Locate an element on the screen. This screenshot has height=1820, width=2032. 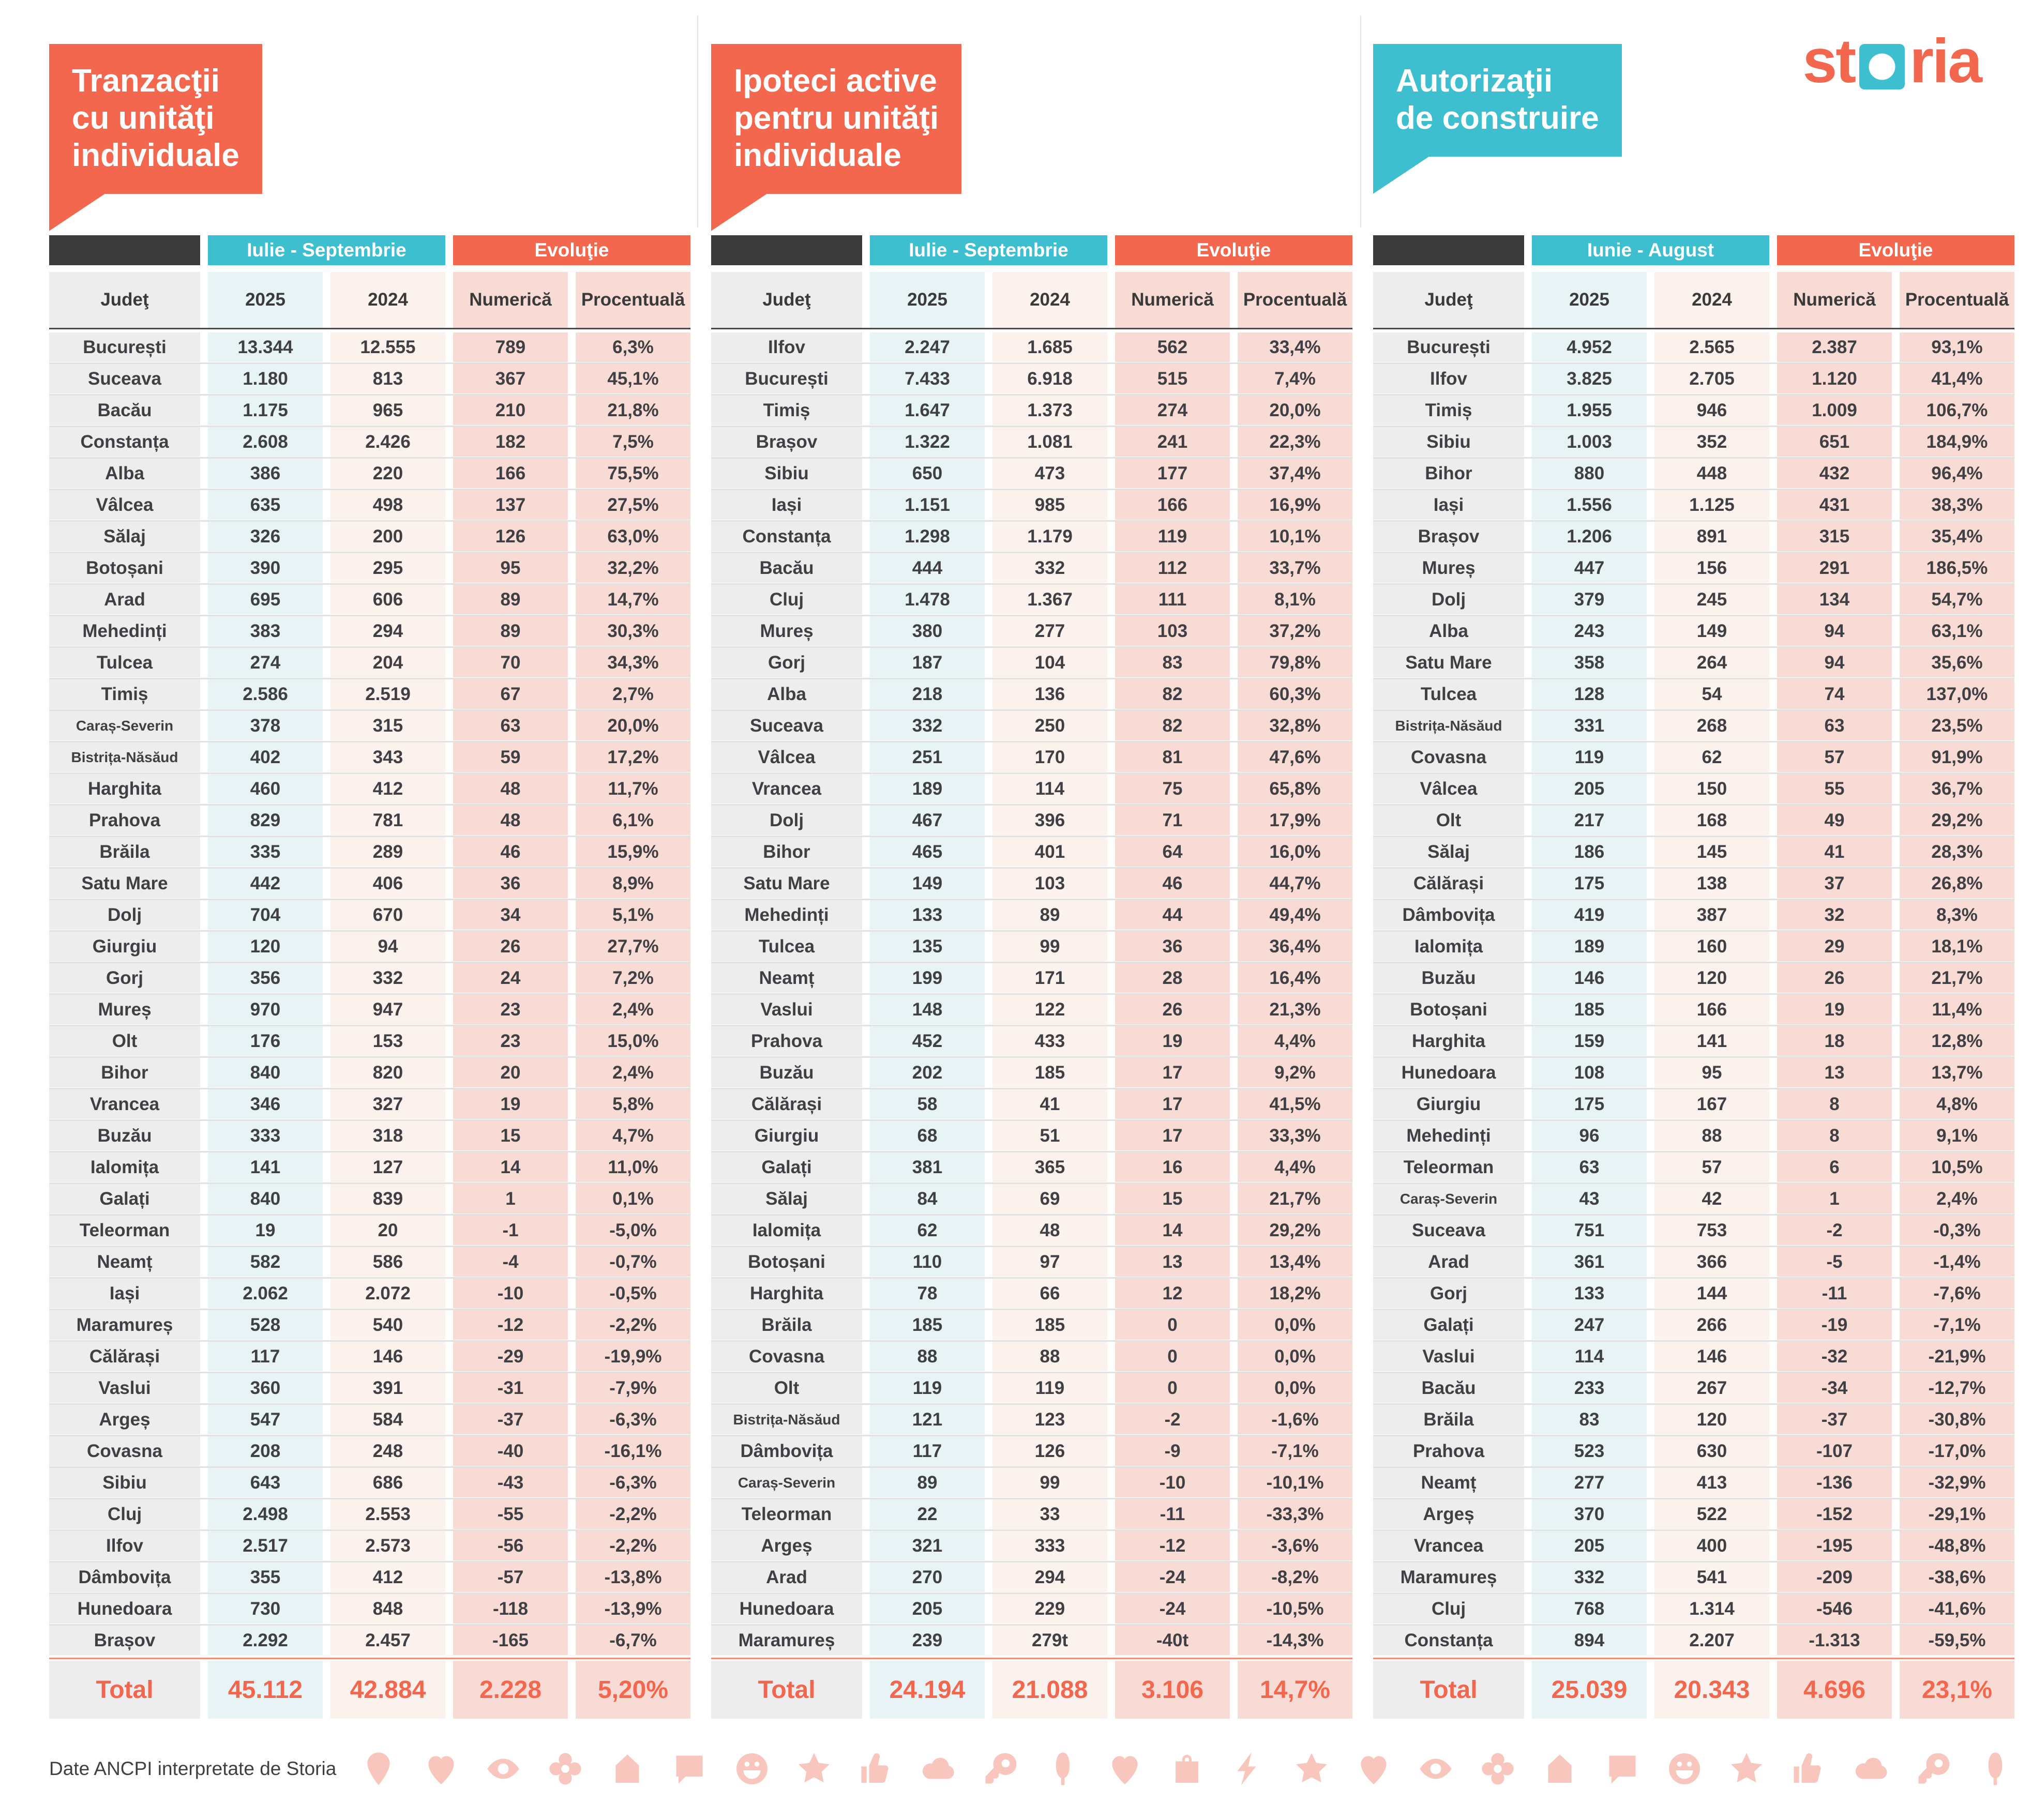
value-cell: 321 is located at coordinates (928, 1545).